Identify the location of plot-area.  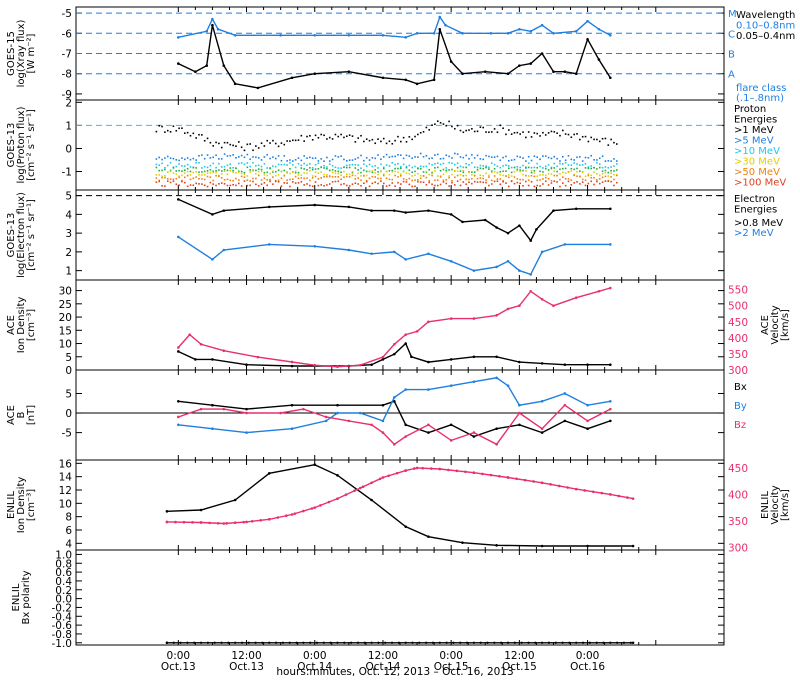
(394, 411).